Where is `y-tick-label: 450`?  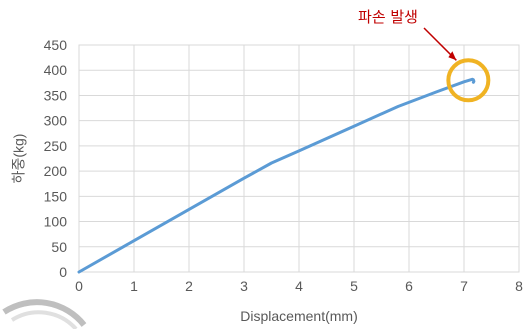
y-tick-label: 450 is located at coordinates (56, 45).